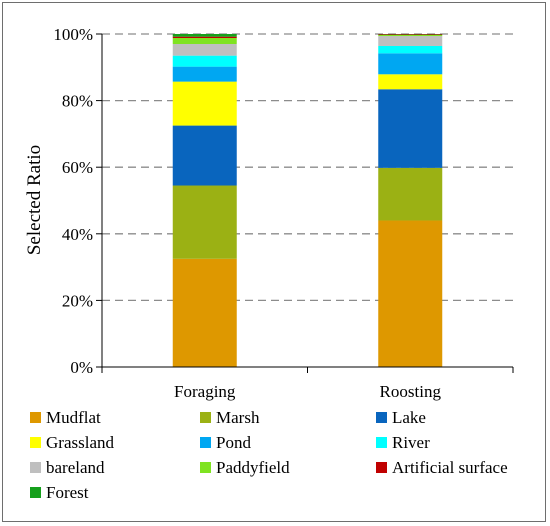 The image size is (550, 526). What do you see at coordinates (75, 467) in the screenshot?
I see `legend-label: bareland` at bounding box center [75, 467].